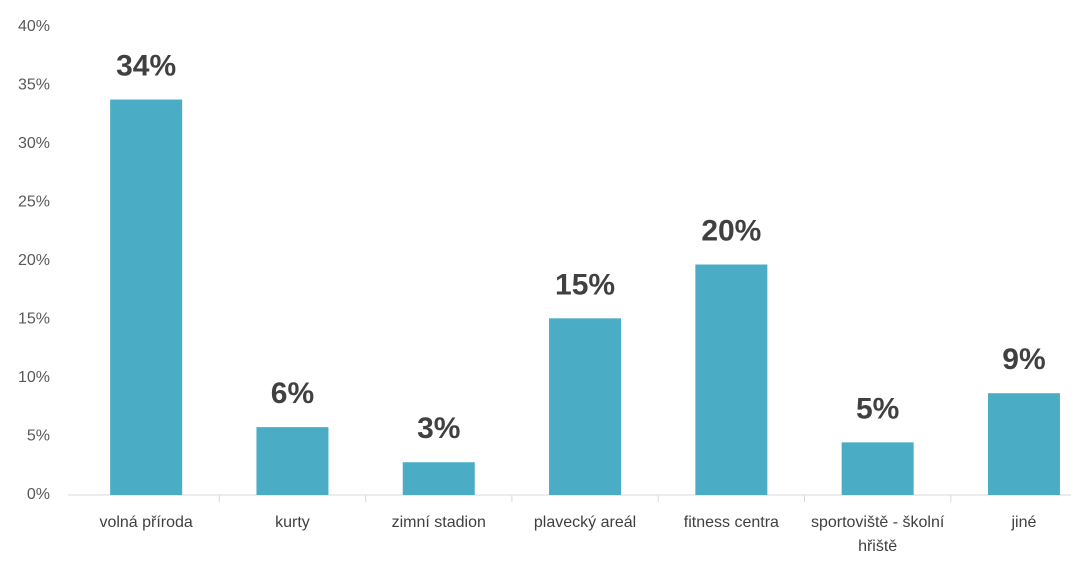 The width and height of the screenshot is (1089, 565). What do you see at coordinates (877, 408) in the screenshot?
I see `data-label: 5%` at bounding box center [877, 408].